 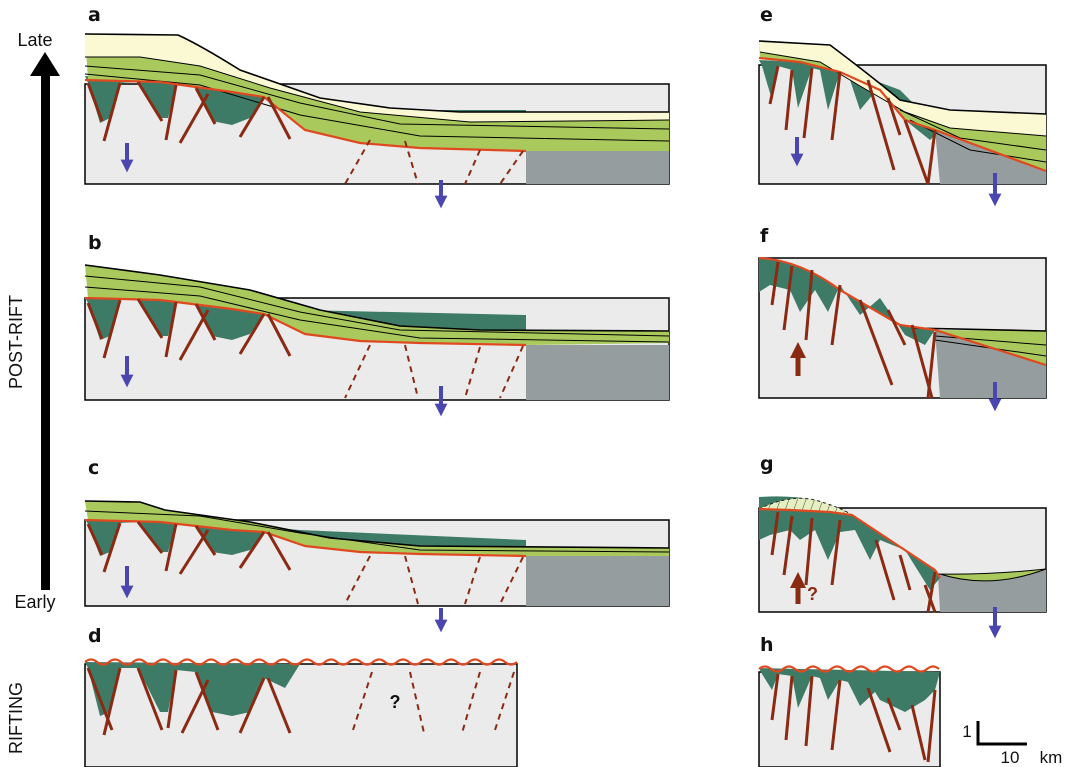 I want to click on scale-bar-lines, so click(x=1001, y=733).